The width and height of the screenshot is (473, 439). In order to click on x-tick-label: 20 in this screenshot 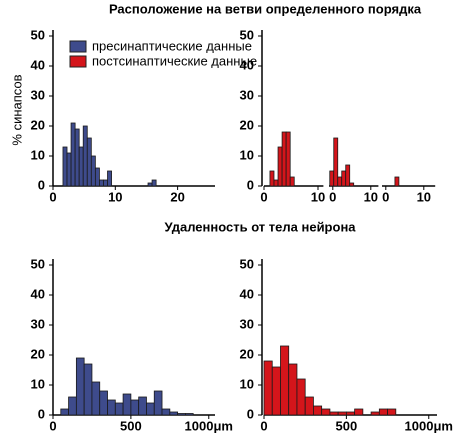, I will do `click(177, 196)`.